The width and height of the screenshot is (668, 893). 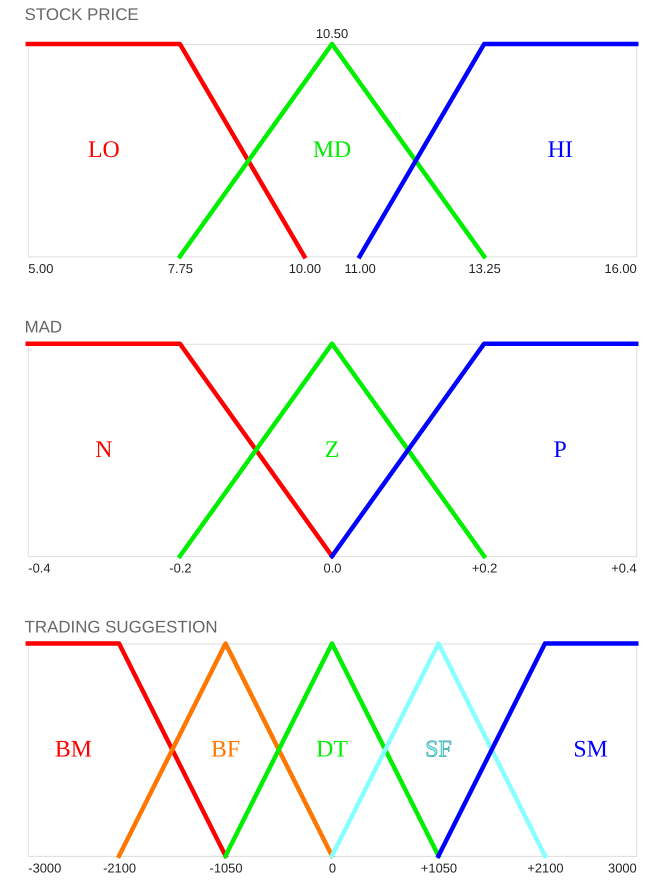 I want to click on x-tick-label: 11.00, so click(x=360, y=268).